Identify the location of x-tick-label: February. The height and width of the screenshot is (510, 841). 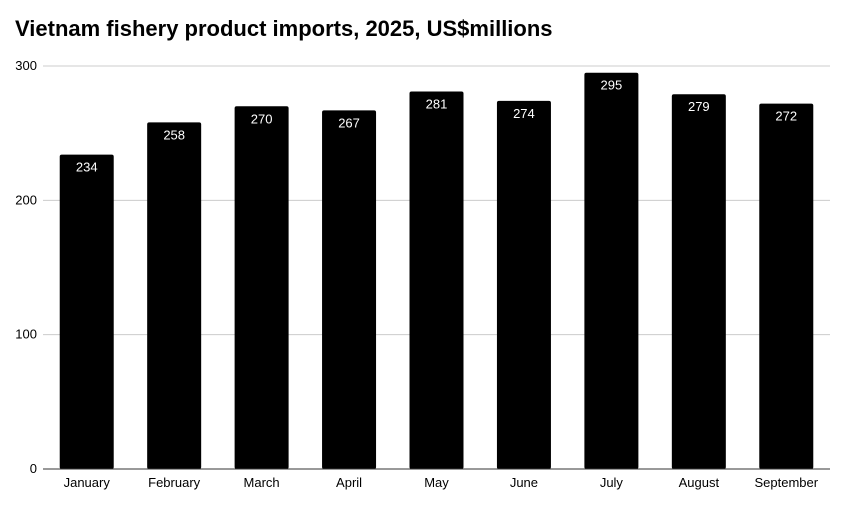
(174, 482).